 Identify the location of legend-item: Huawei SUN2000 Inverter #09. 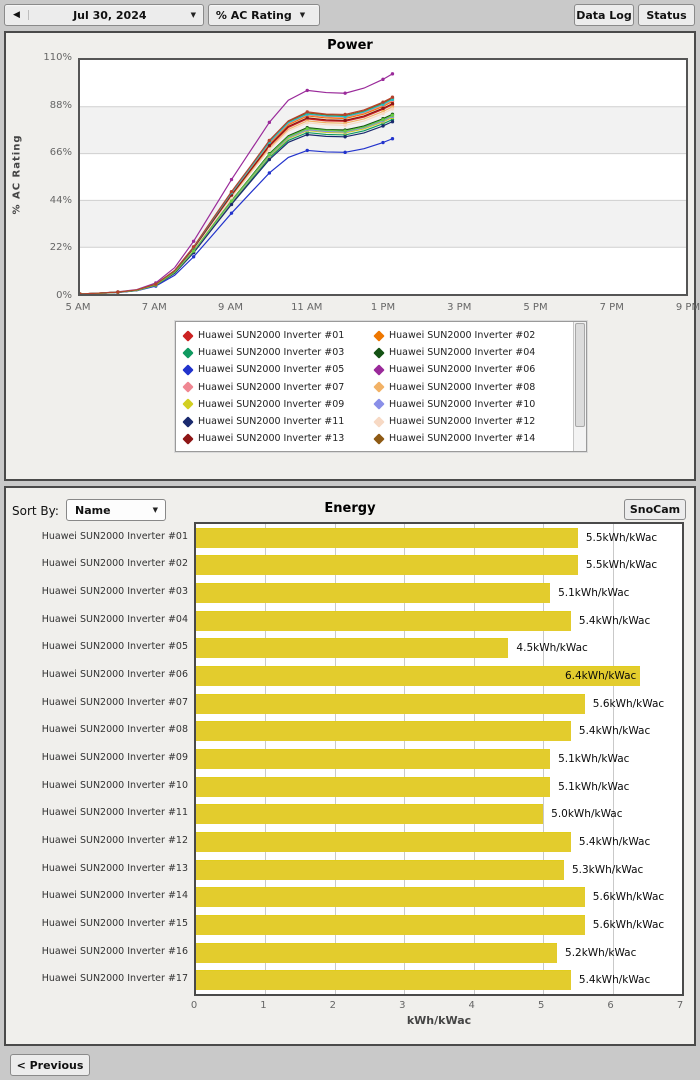
(278, 404).